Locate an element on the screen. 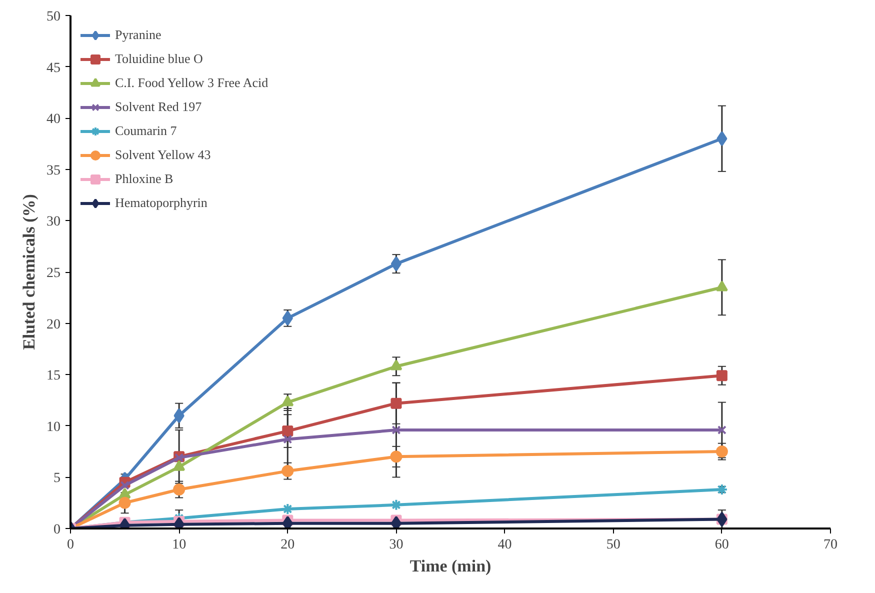 Image resolution: width=875 pixels, height=593 pixels. y-axis-title: Eluted chemicals (%) is located at coordinates (29, 272).